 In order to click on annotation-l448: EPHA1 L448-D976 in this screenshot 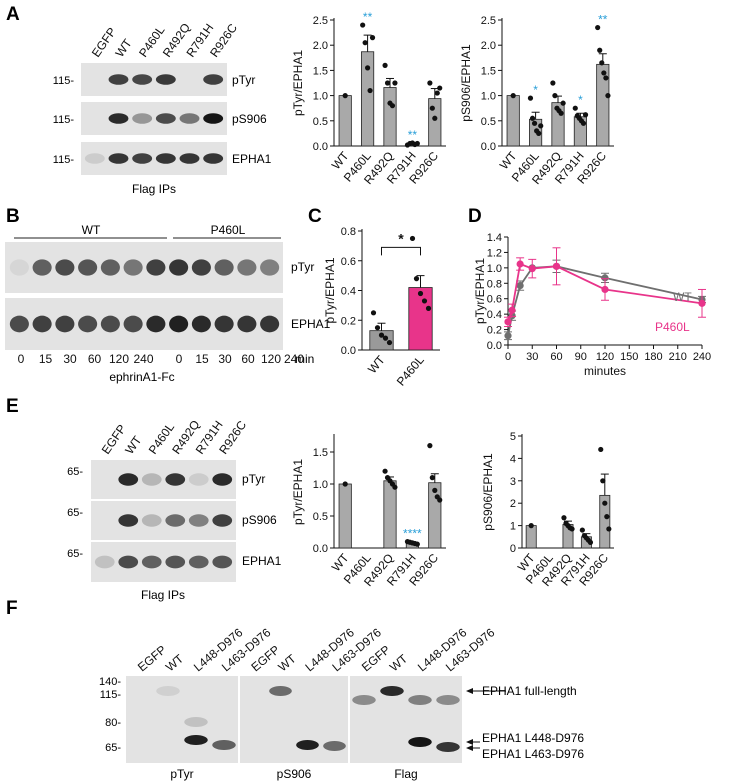, I will do `click(533, 738)`.